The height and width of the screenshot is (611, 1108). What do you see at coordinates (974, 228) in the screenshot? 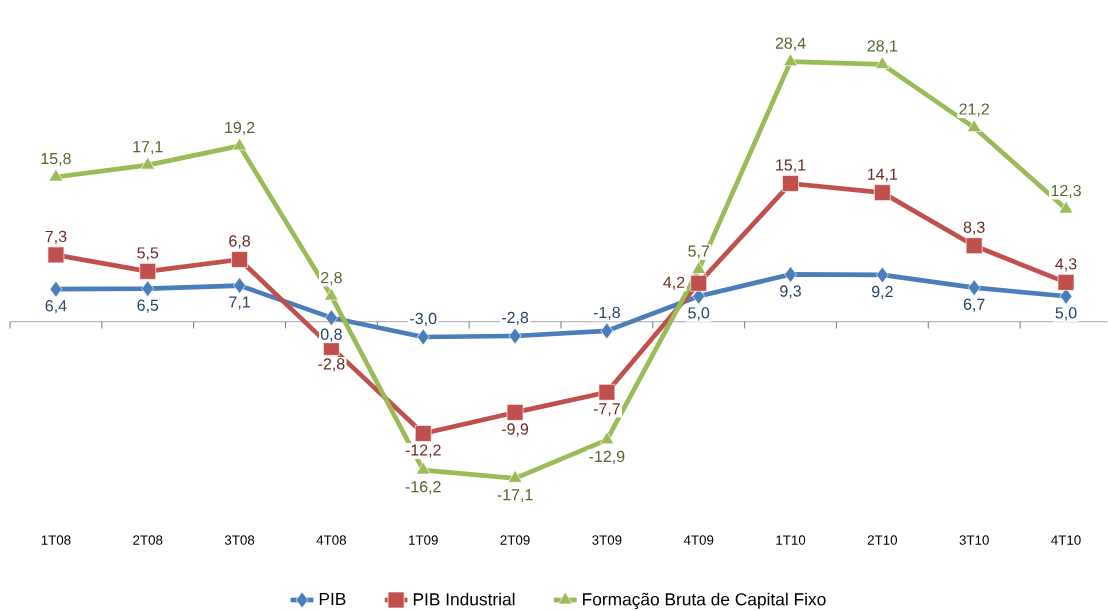
I see `data-label: 8,3` at bounding box center [974, 228].